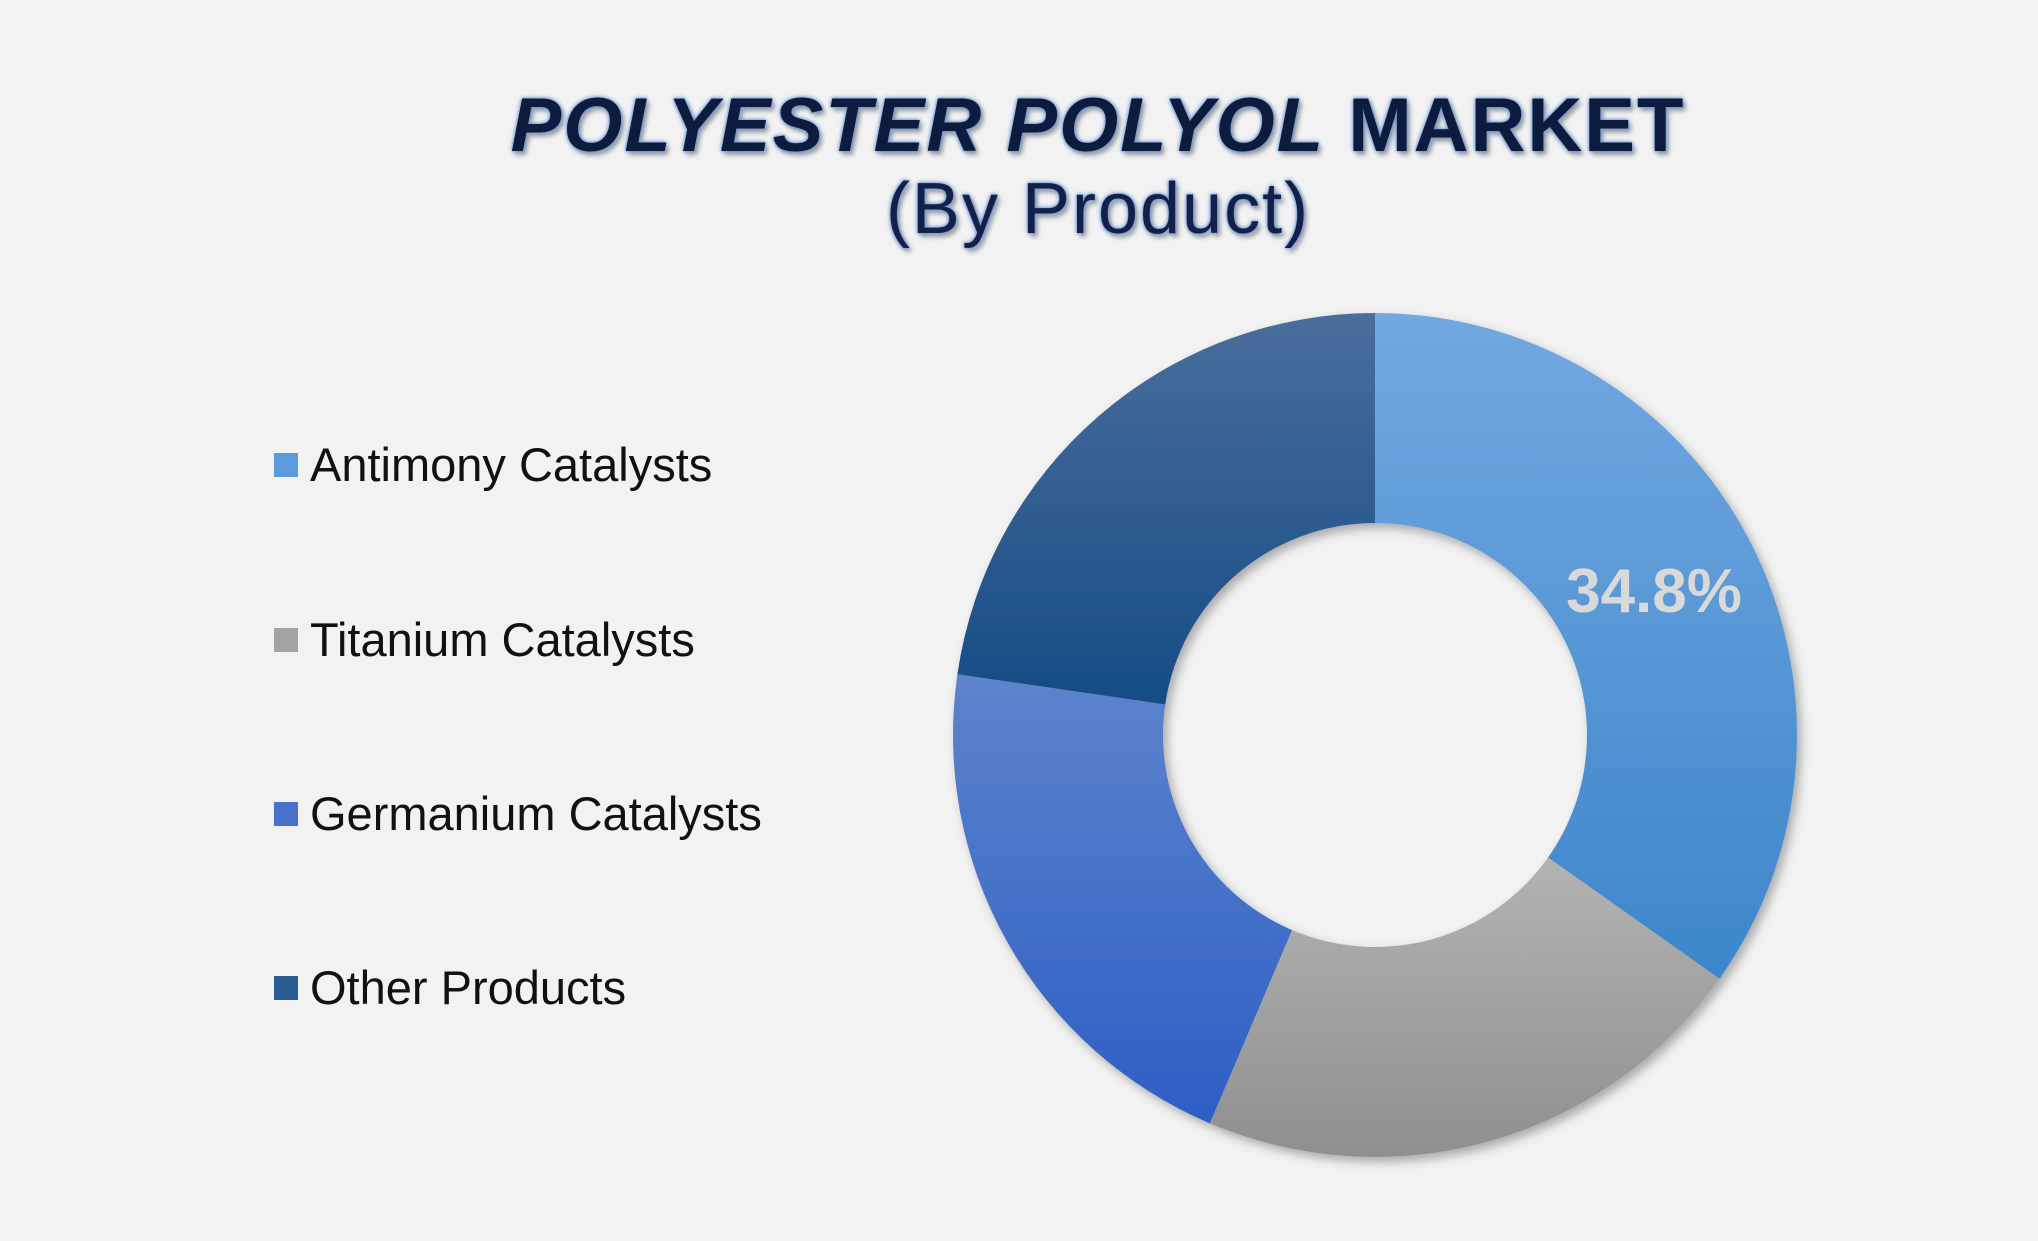 The image size is (2038, 1241). What do you see at coordinates (1166, 509) in the screenshot?
I see `slice-other-products` at bounding box center [1166, 509].